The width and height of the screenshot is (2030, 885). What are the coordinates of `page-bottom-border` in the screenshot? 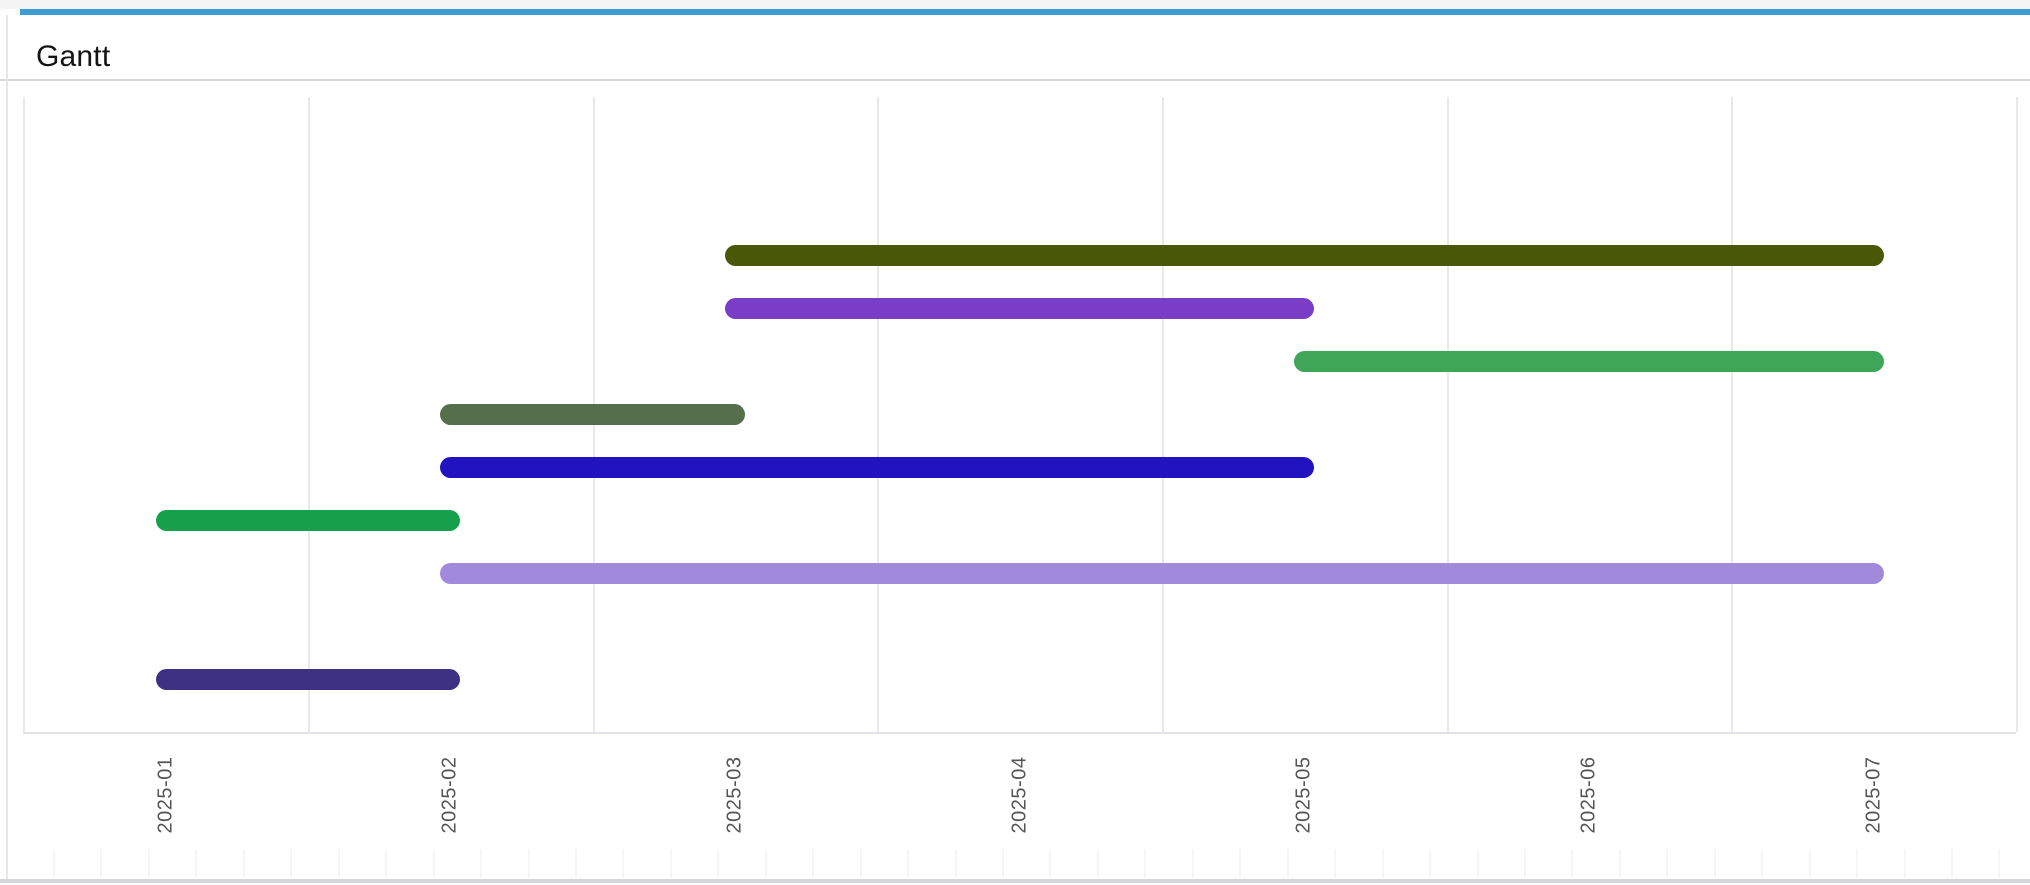 It's located at (1015, 881).